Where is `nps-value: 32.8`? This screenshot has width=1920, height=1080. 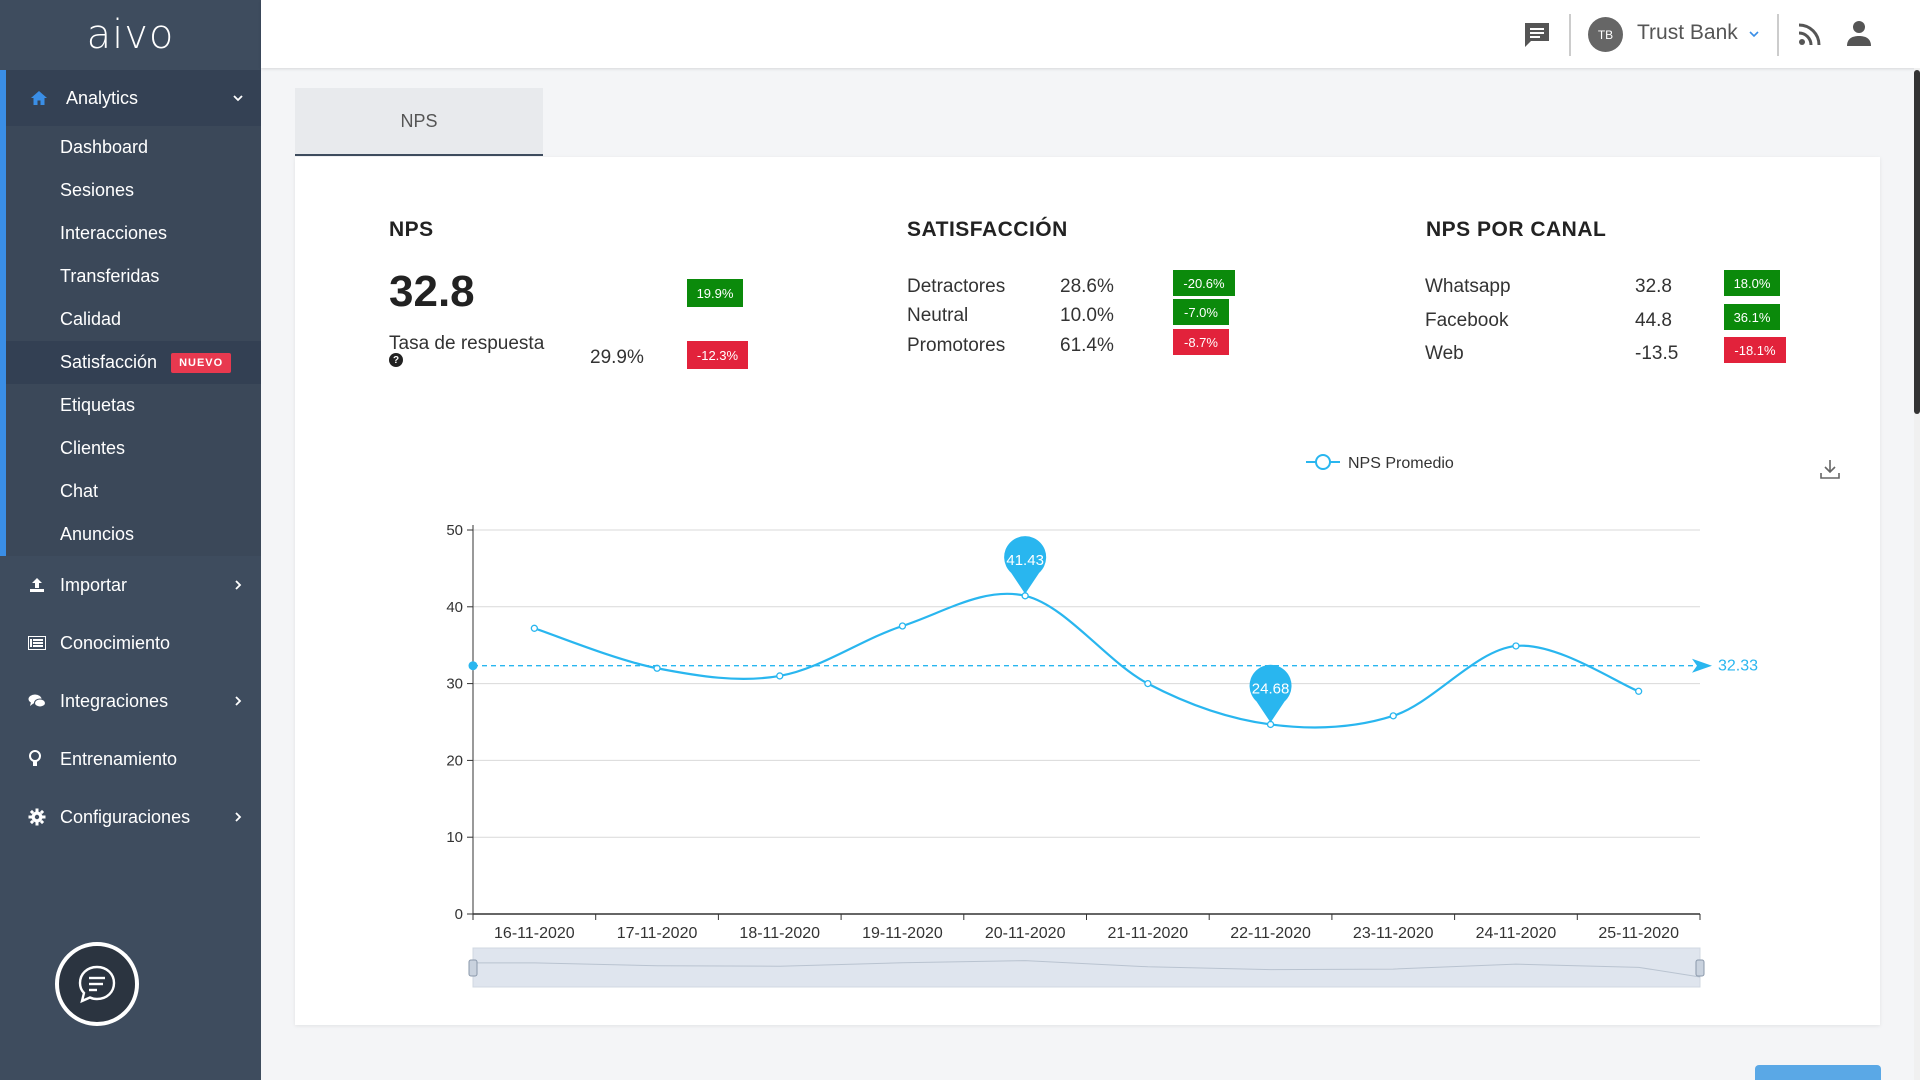
nps-value: 32.8 is located at coordinates (432, 291).